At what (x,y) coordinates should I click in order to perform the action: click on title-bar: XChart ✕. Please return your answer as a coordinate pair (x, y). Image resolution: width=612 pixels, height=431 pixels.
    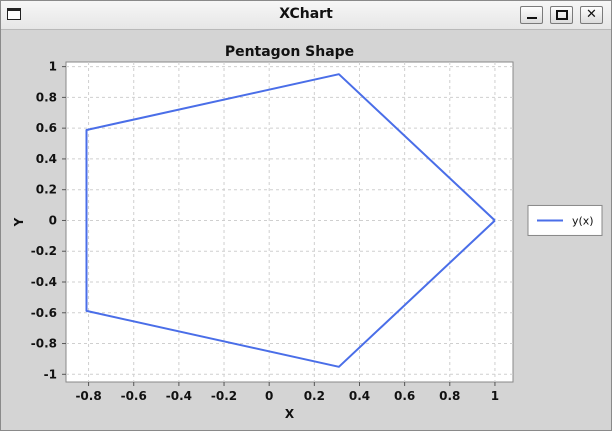
    Looking at the image, I should click on (306, 15).